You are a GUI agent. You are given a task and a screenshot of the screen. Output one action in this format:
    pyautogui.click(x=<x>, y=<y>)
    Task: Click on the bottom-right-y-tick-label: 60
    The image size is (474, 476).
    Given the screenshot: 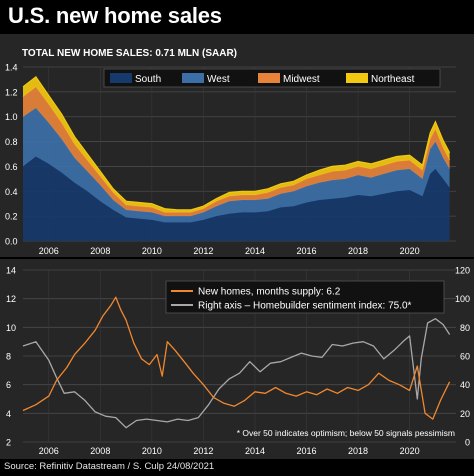 What is the action you would take?
    pyautogui.click(x=465, y=357)
    